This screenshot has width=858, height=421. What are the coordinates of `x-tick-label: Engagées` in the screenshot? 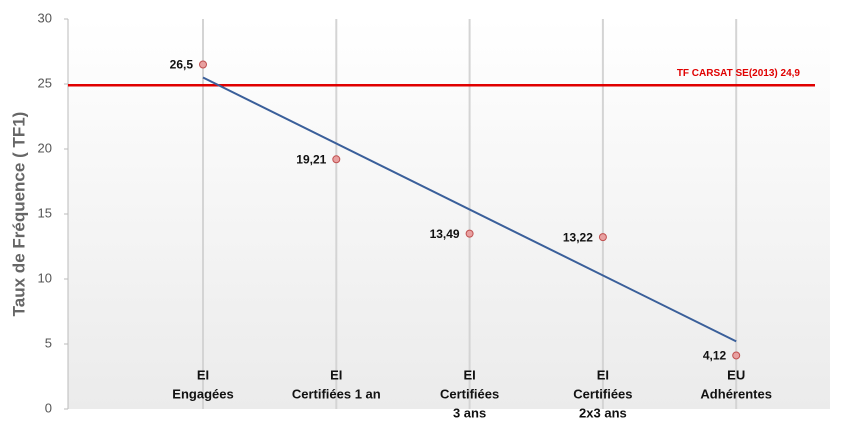 It's located at (202, 393).